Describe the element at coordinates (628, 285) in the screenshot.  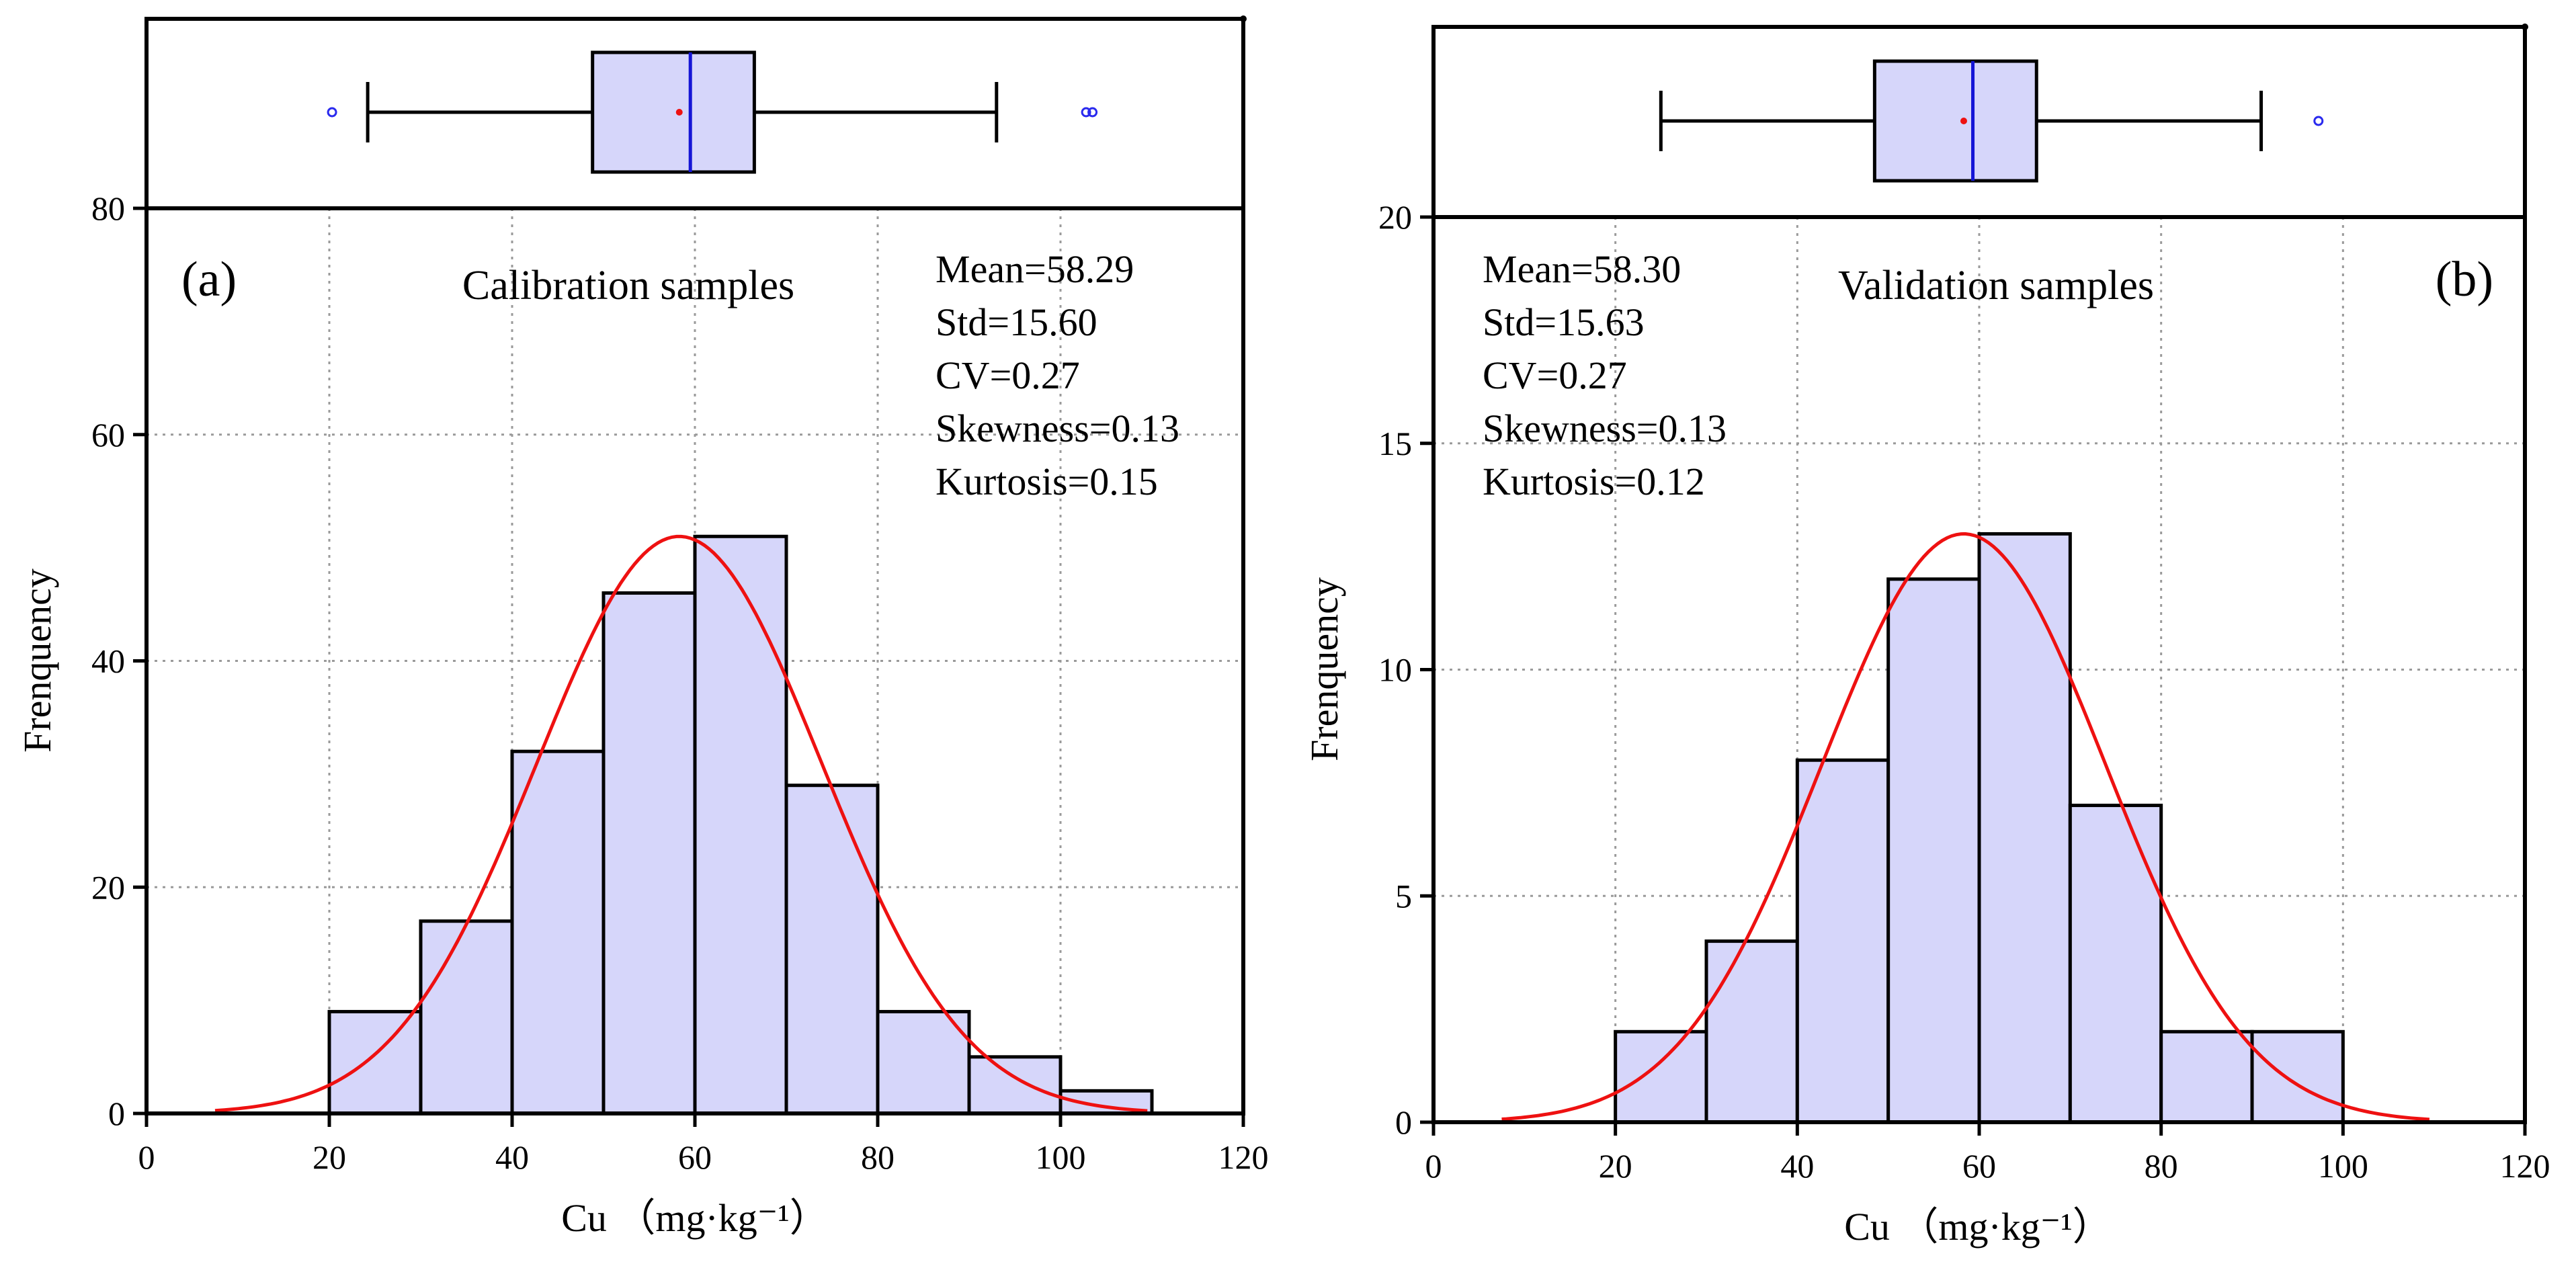
I see `panel-title: Calibration samples` at that location.